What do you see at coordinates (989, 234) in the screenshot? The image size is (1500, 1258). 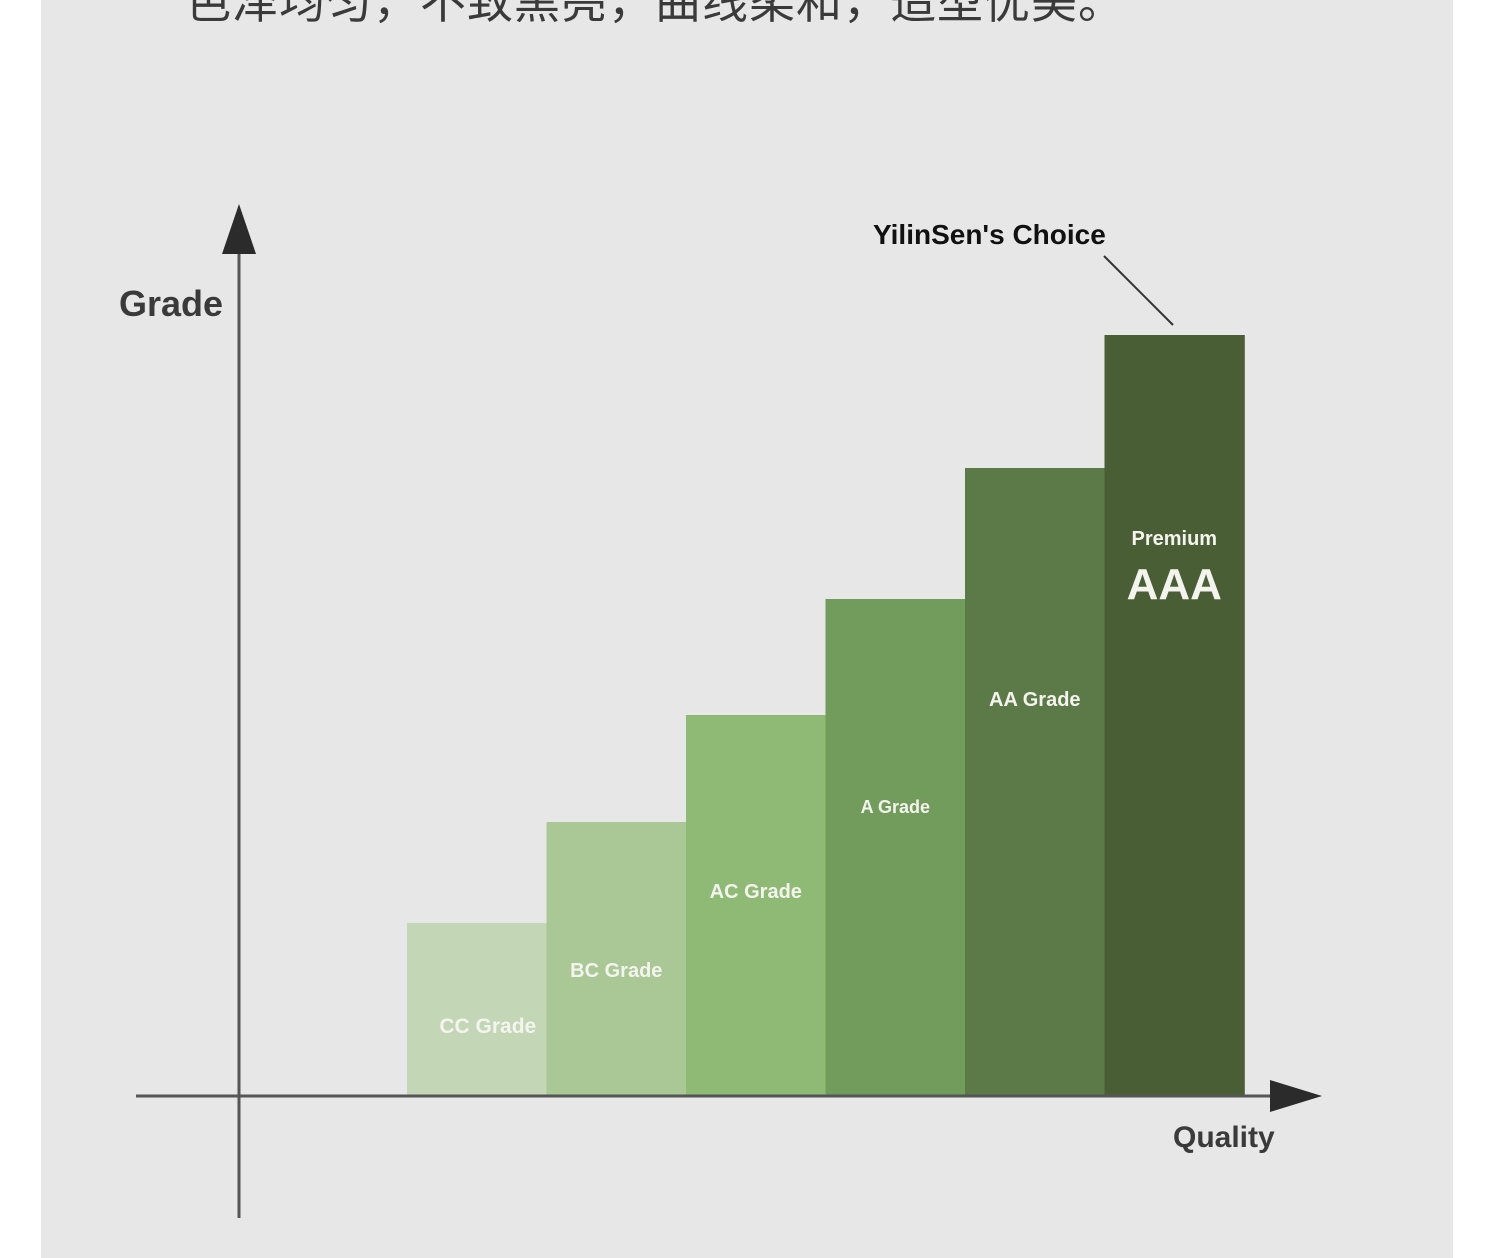 I see `annotation-label: YilinSen's Choice` at bounding box center [989, 234].